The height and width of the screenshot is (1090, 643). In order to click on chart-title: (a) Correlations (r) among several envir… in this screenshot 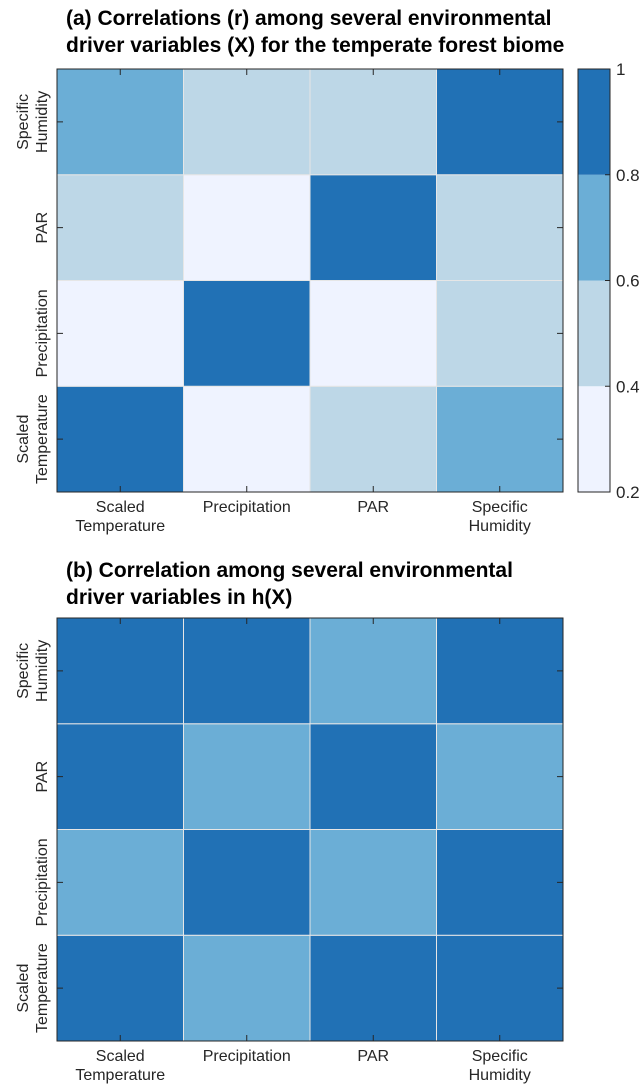, I will do `click(315, 32)`.